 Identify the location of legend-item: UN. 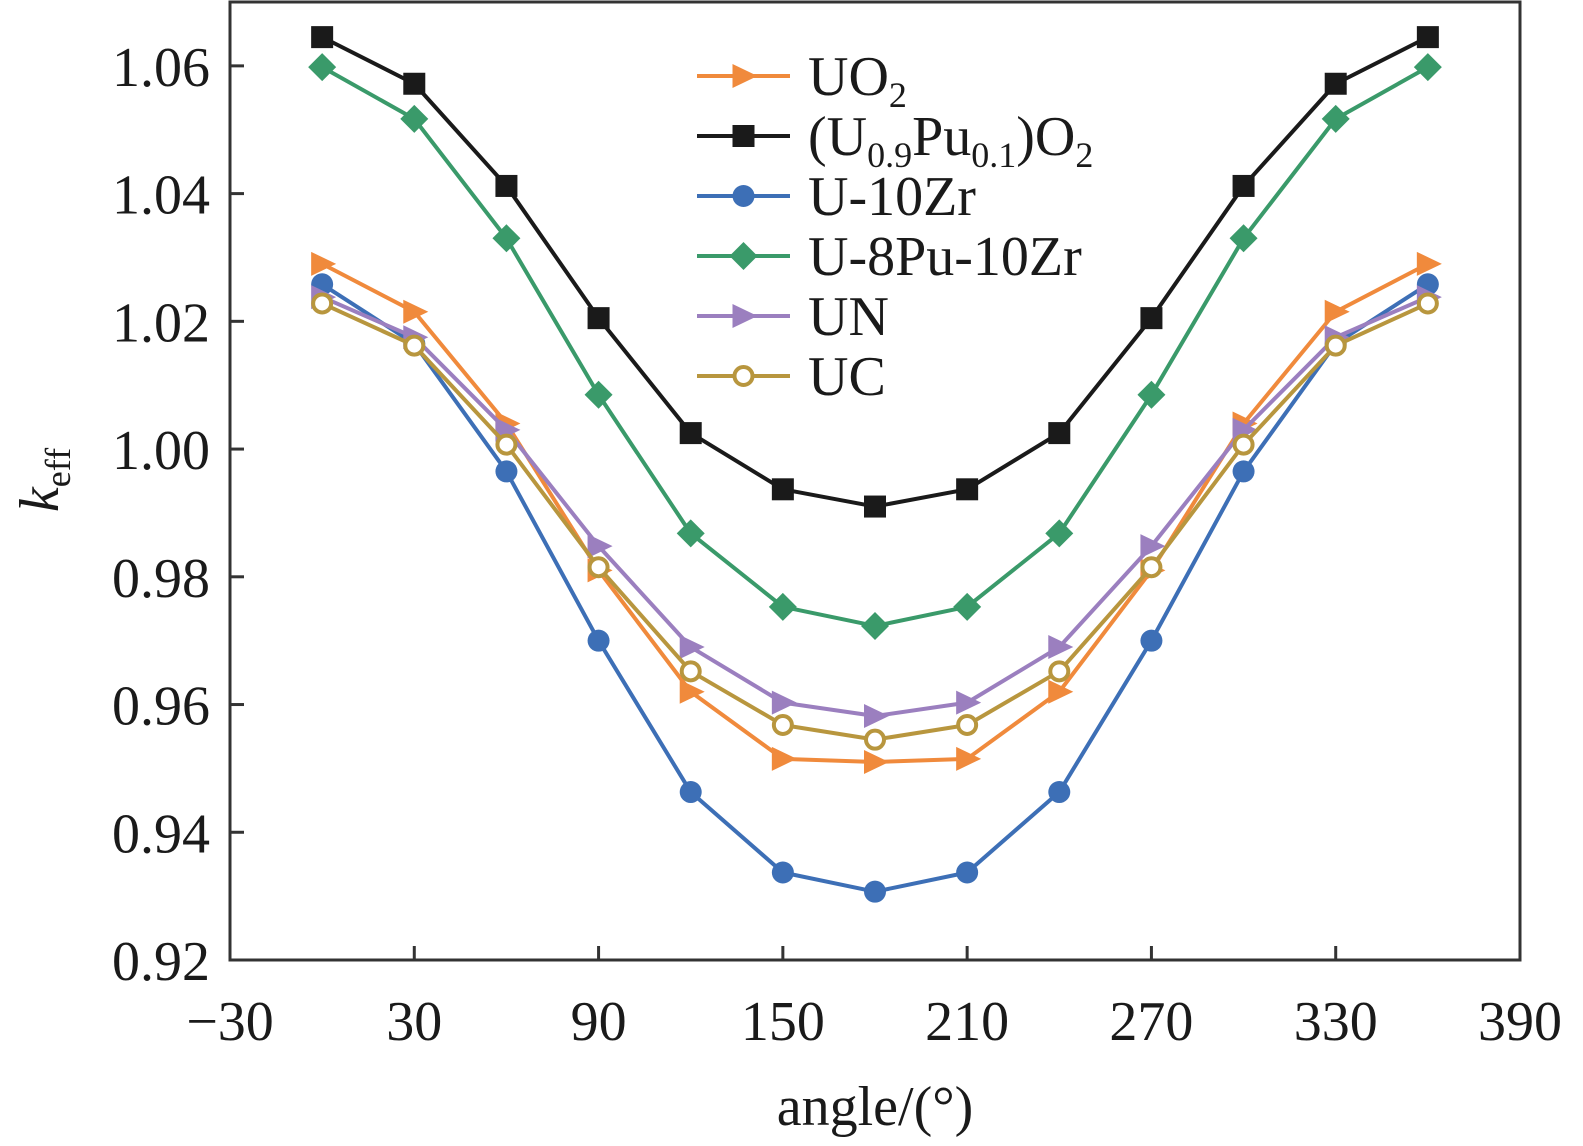
(793, 317).